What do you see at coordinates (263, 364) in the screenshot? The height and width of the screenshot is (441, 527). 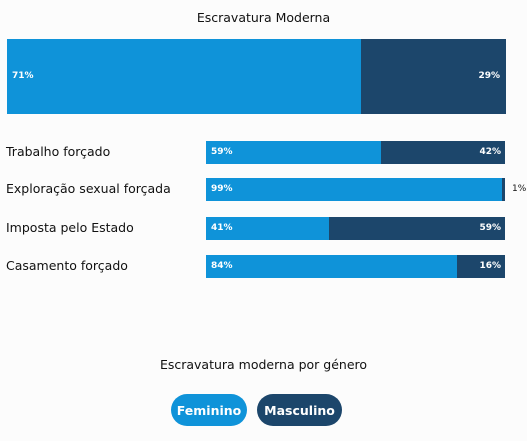 I see `legend-title: Escravatura moderna por género` at bounding box center [263, 364].